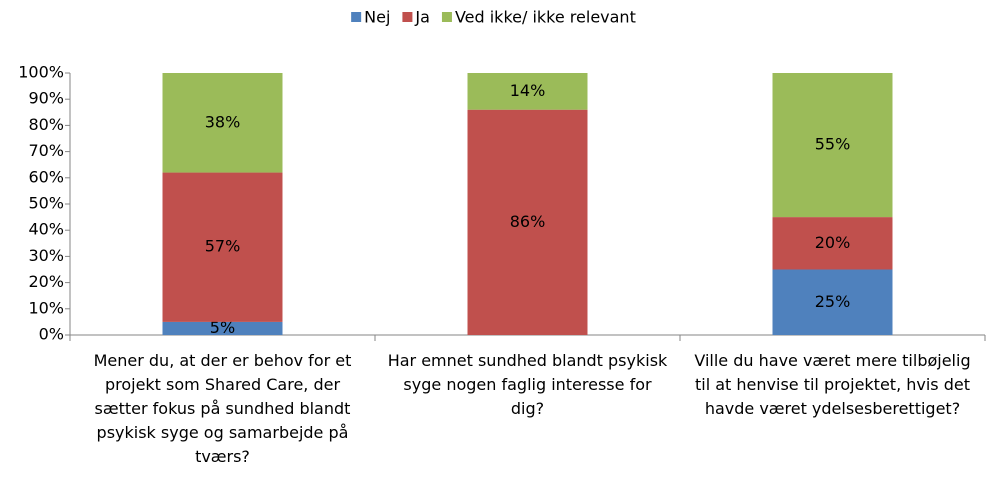 Image resolution: width=987 pixels, height=493 pixels. I want to click on y-tick-label: 40%, so click(46, 229).